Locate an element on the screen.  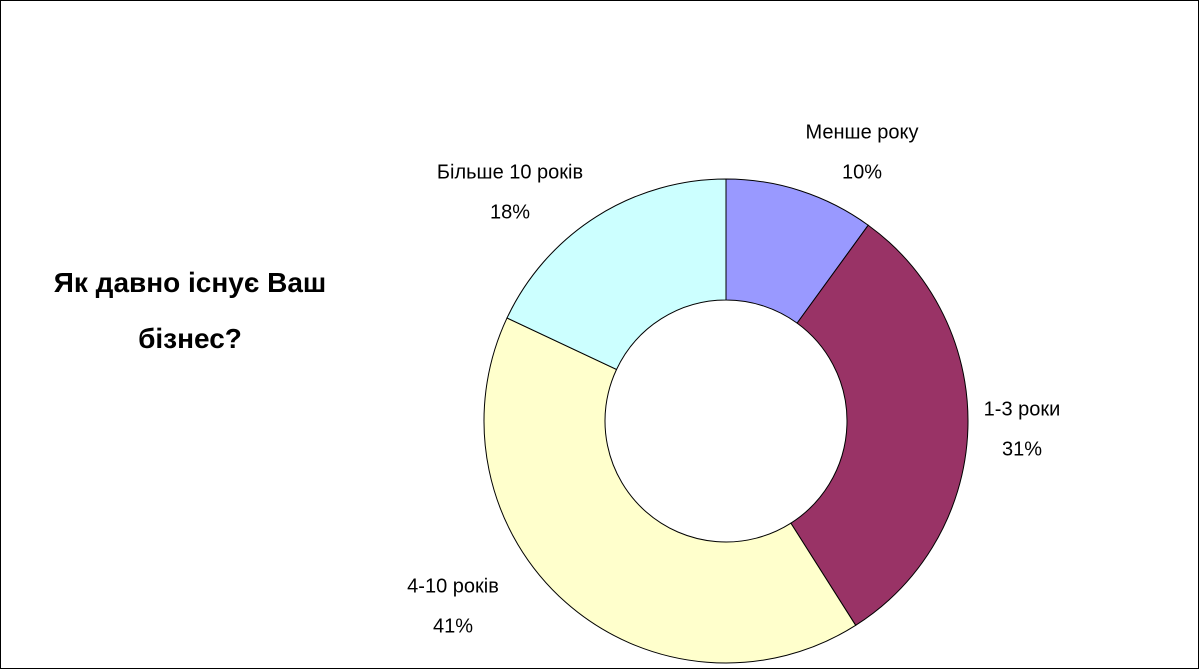
slice-value-label: 41% is located at coordinates (453, 626).